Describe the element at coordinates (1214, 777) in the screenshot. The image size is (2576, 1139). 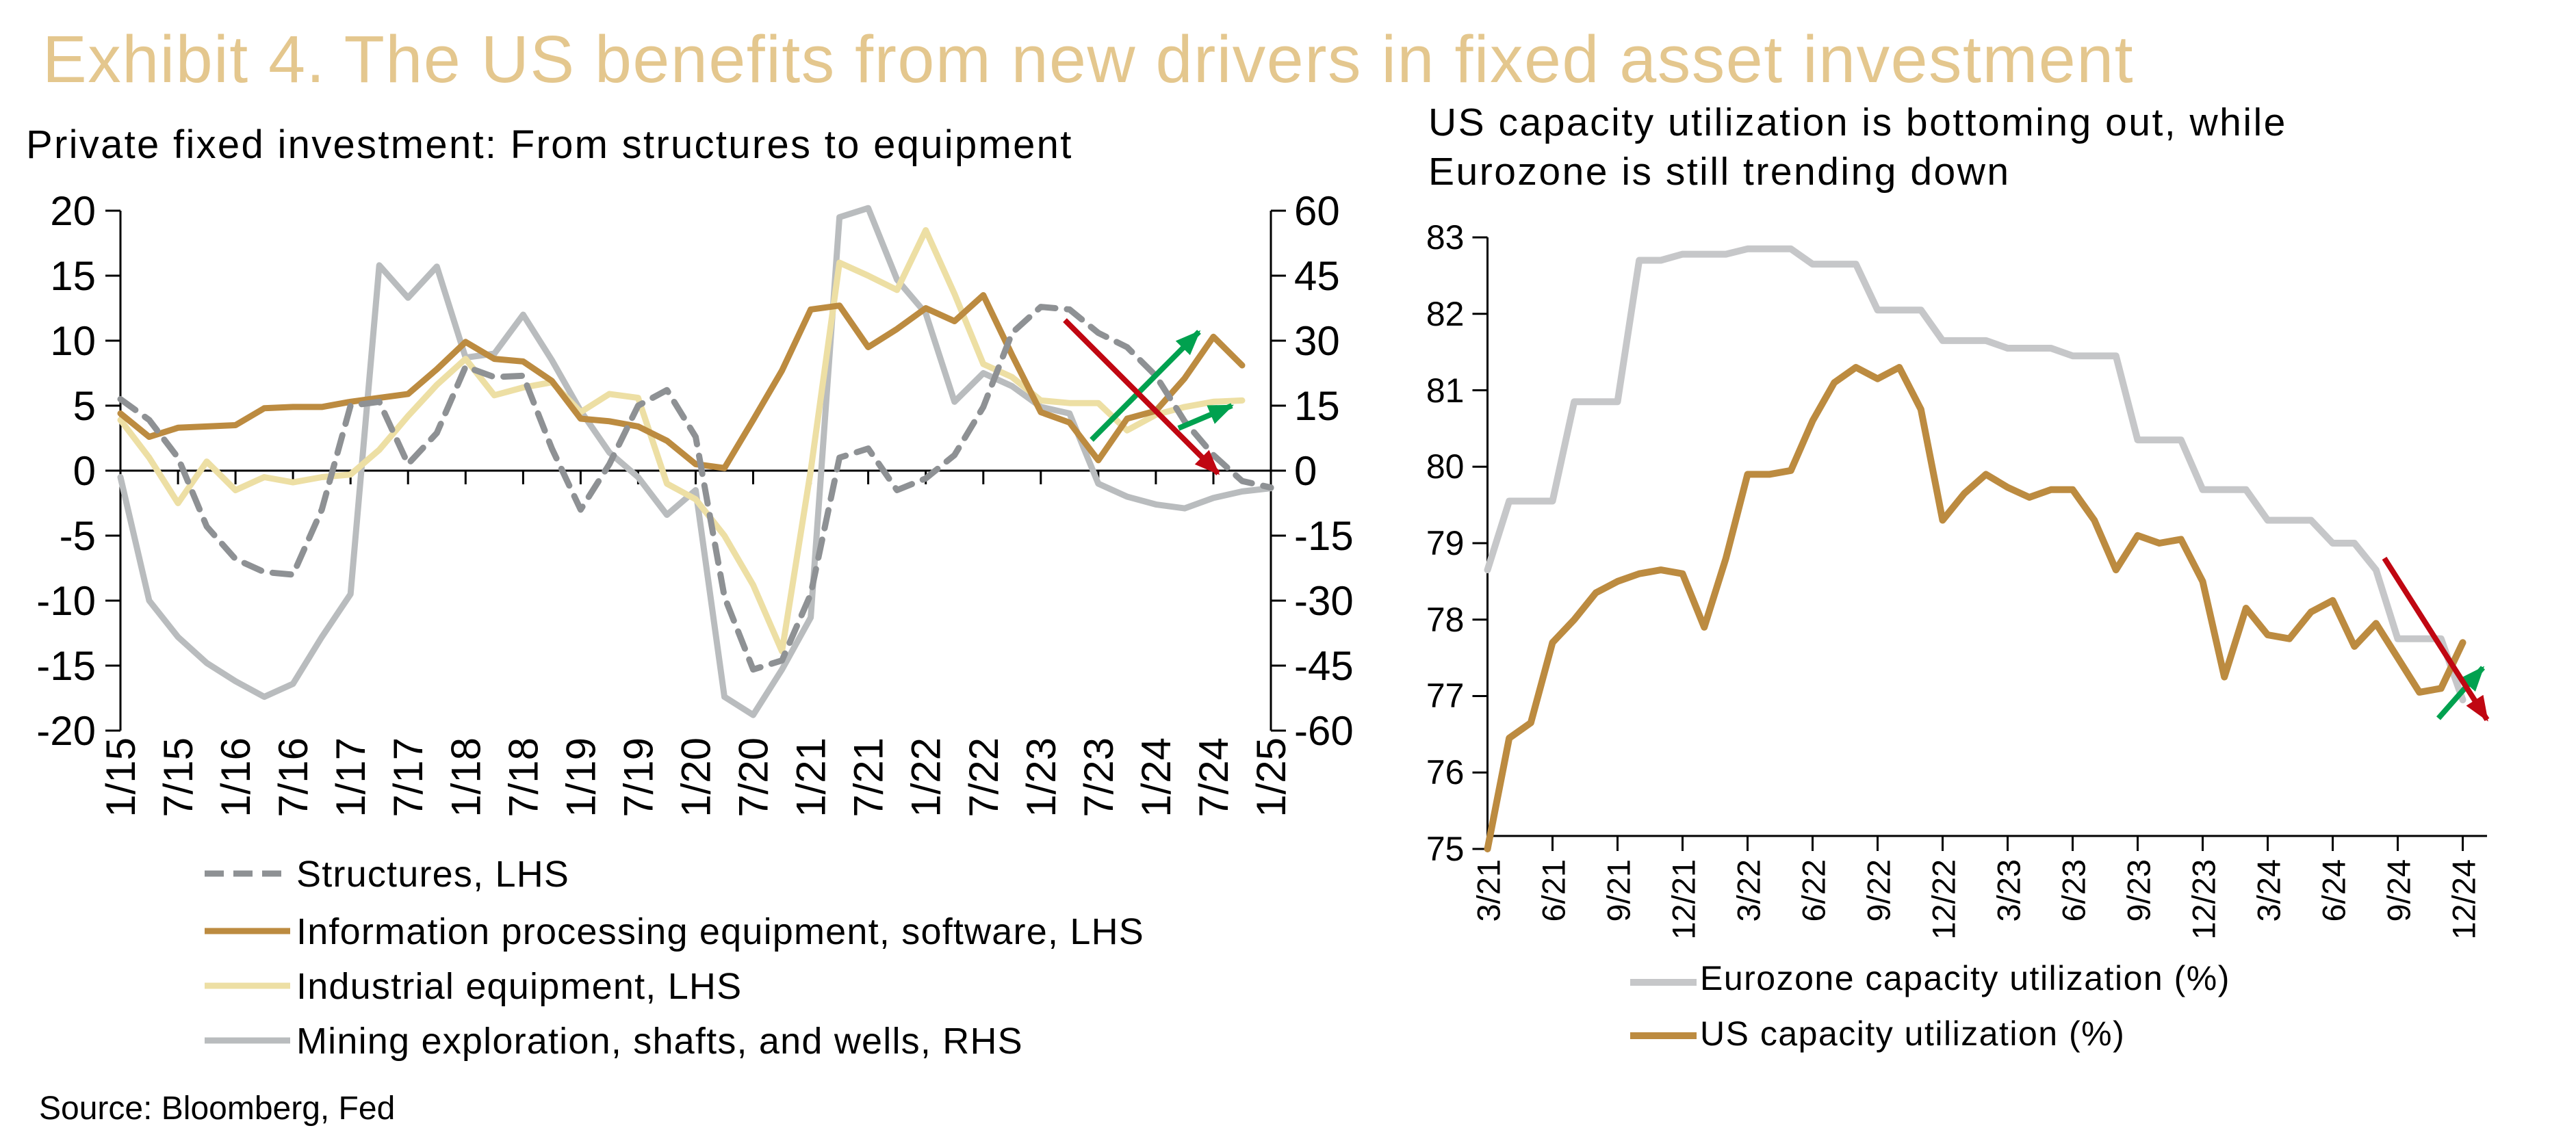
I see `svg-text: 7/24` at that location.